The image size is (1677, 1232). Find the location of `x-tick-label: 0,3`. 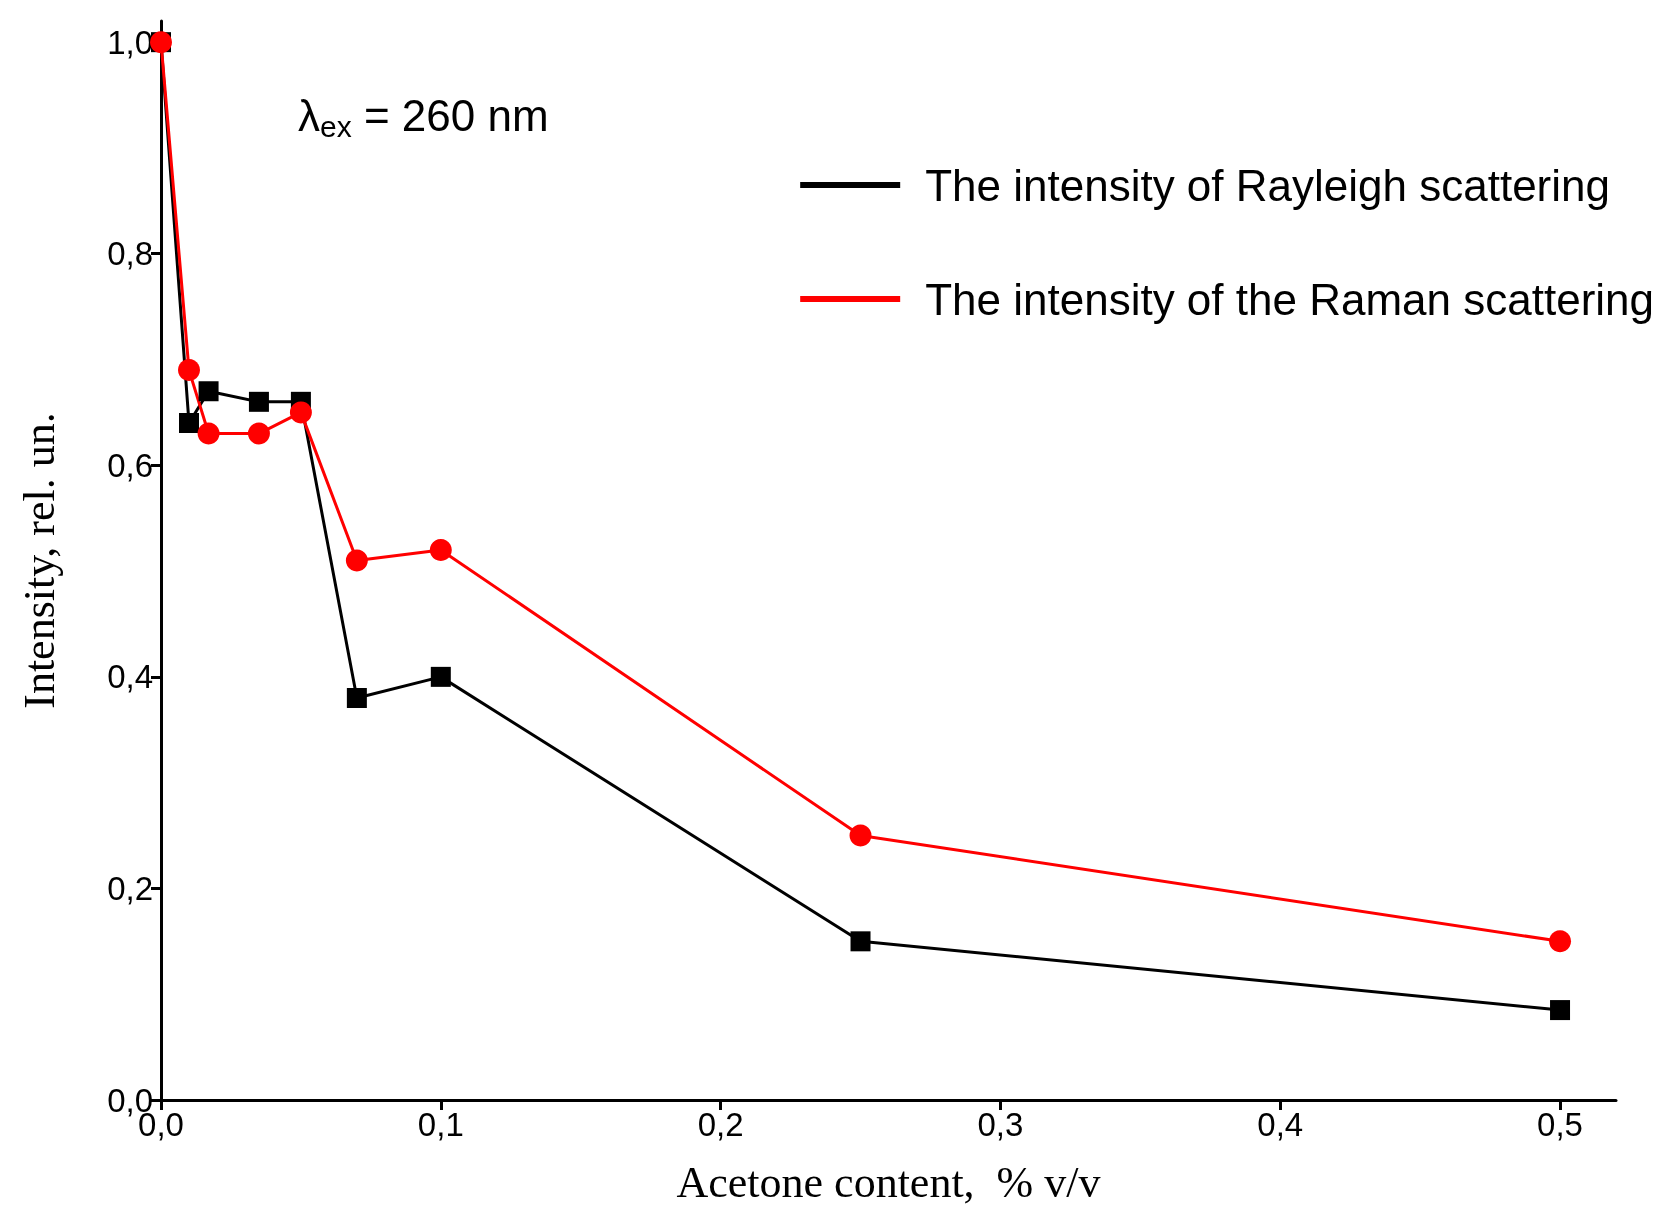

x-tick-label: 0,3 is located at coordinates (1000, 1124).